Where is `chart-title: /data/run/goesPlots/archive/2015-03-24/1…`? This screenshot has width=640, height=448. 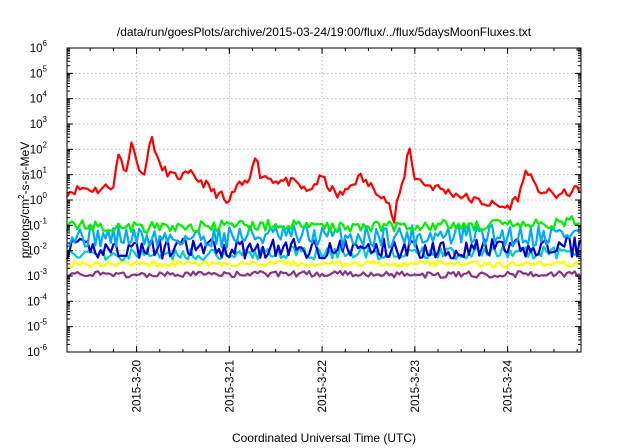
chart-title: /data/run/goesPlots/archive/2015-03-24/1… is located at coordinates (324, 32).